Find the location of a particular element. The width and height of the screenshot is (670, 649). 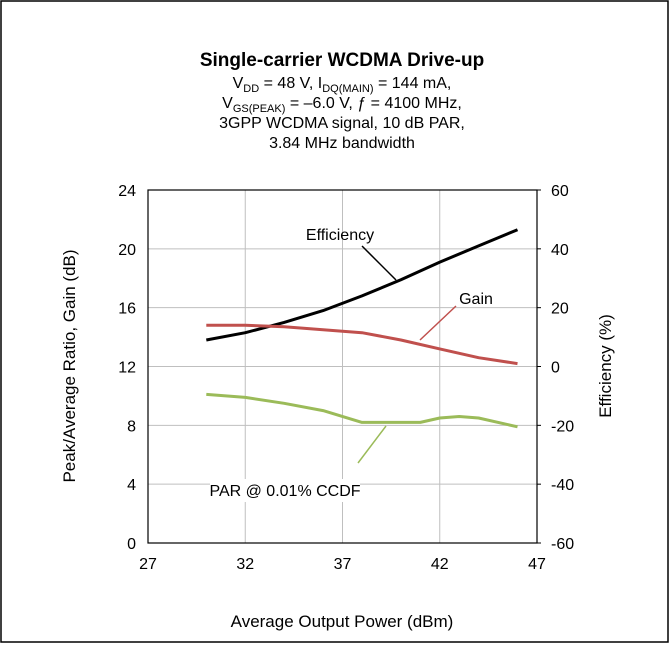

y2-tick-label: -60 is located at coordinates (562, 544).